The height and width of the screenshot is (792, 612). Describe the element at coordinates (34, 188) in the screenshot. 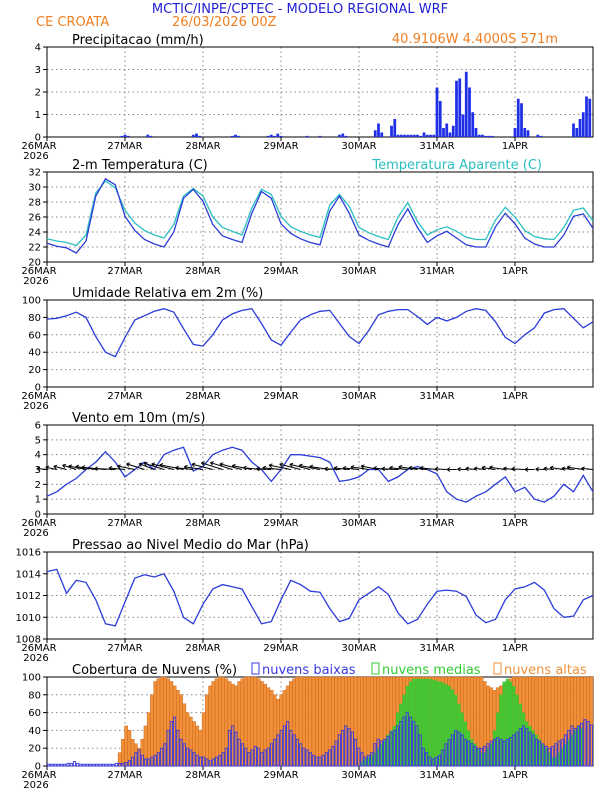

I see `temperature-ytick-label: 30` at that location.